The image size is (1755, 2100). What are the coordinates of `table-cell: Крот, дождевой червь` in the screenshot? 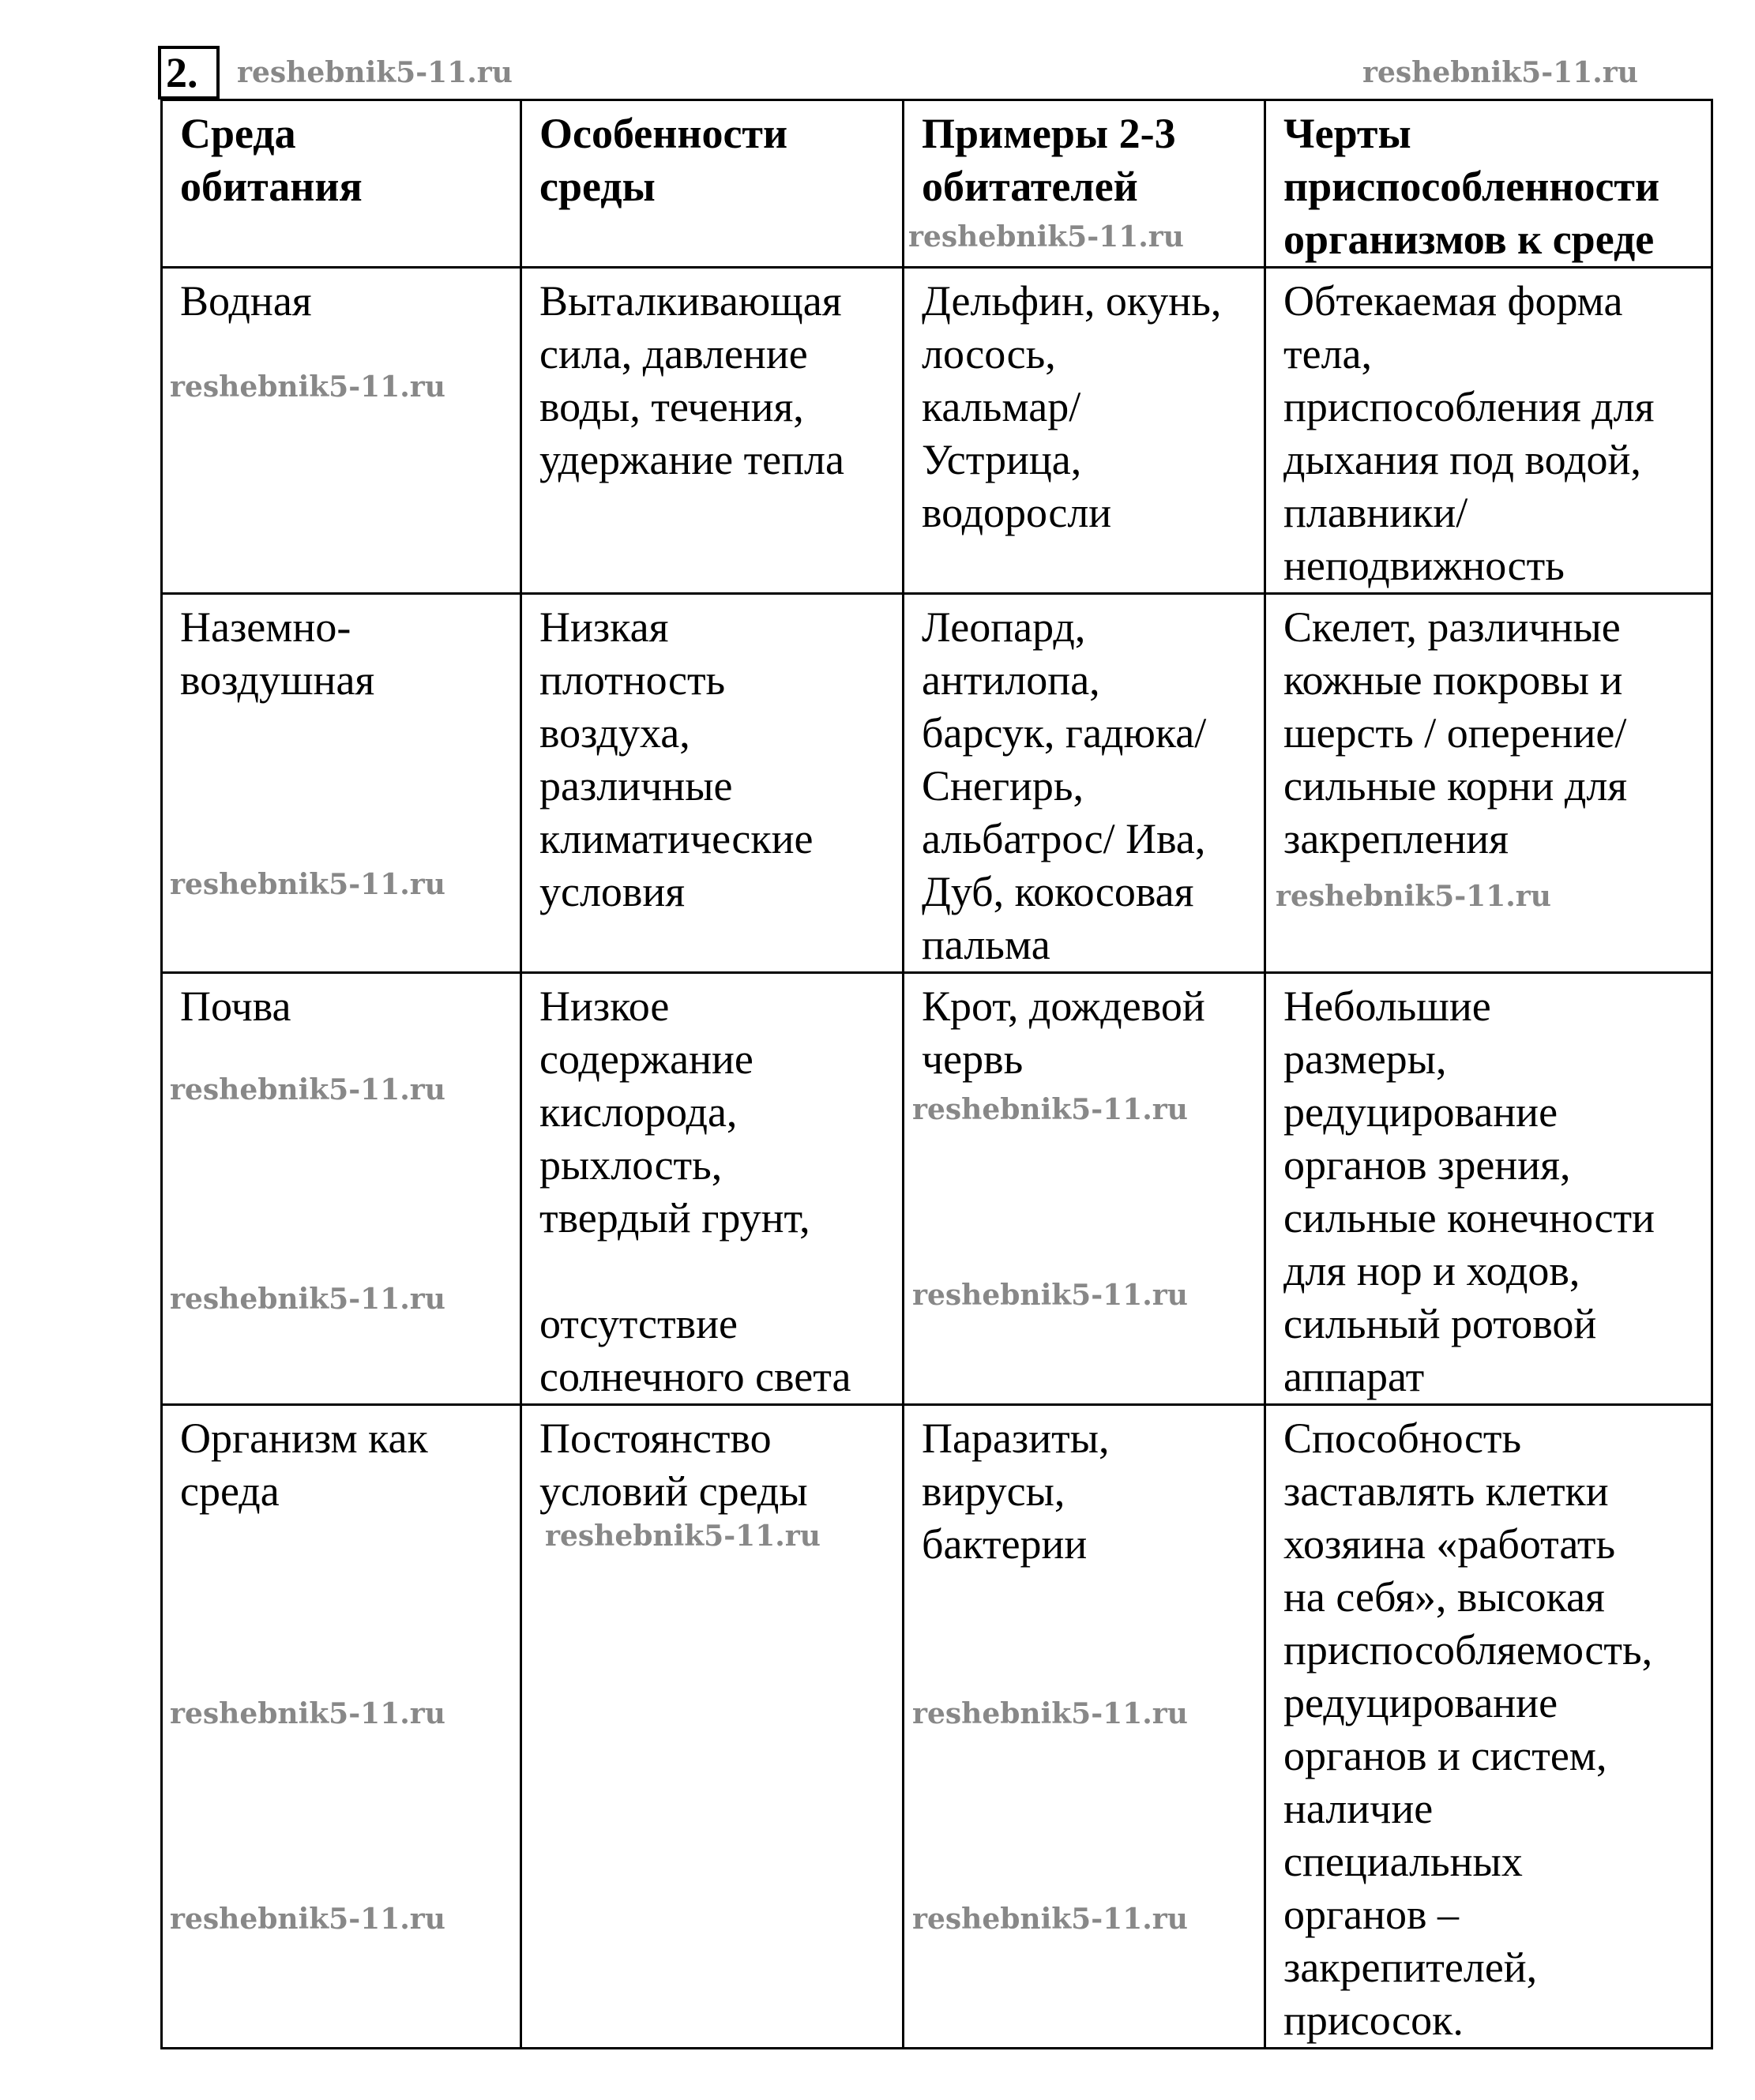 It's located at (1084, 1188).